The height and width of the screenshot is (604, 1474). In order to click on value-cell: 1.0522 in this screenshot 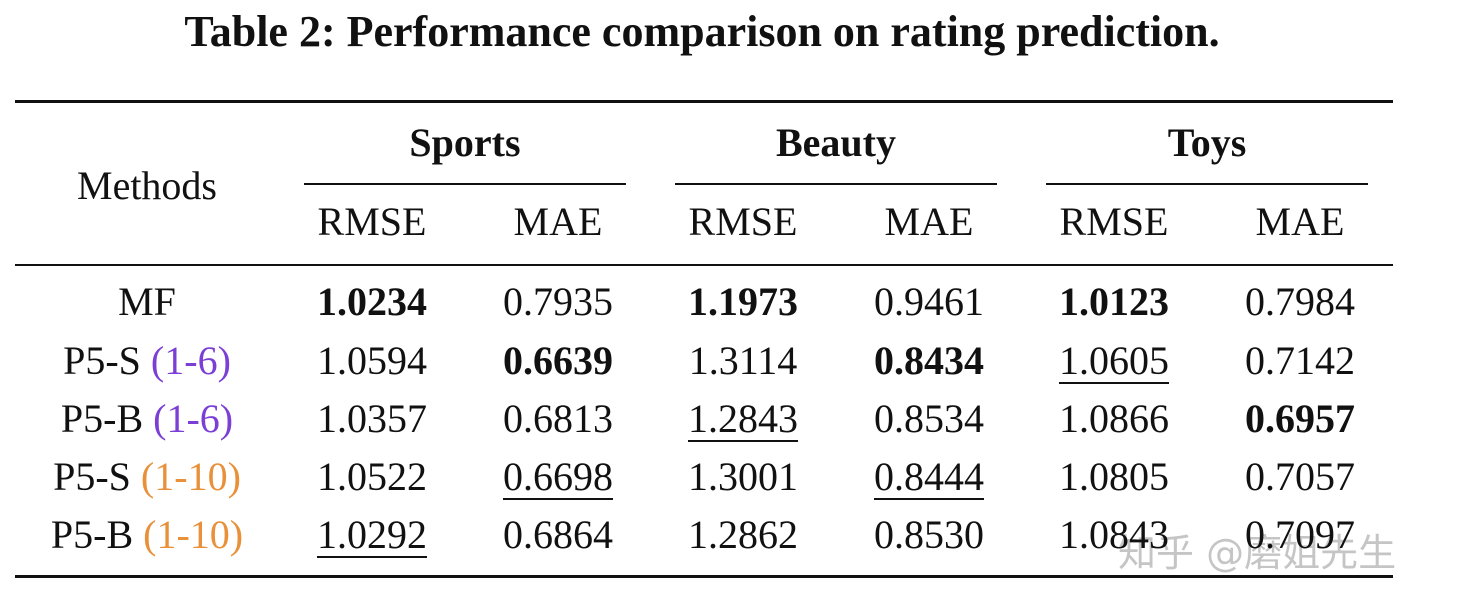, I will do `click(372, 476)`.